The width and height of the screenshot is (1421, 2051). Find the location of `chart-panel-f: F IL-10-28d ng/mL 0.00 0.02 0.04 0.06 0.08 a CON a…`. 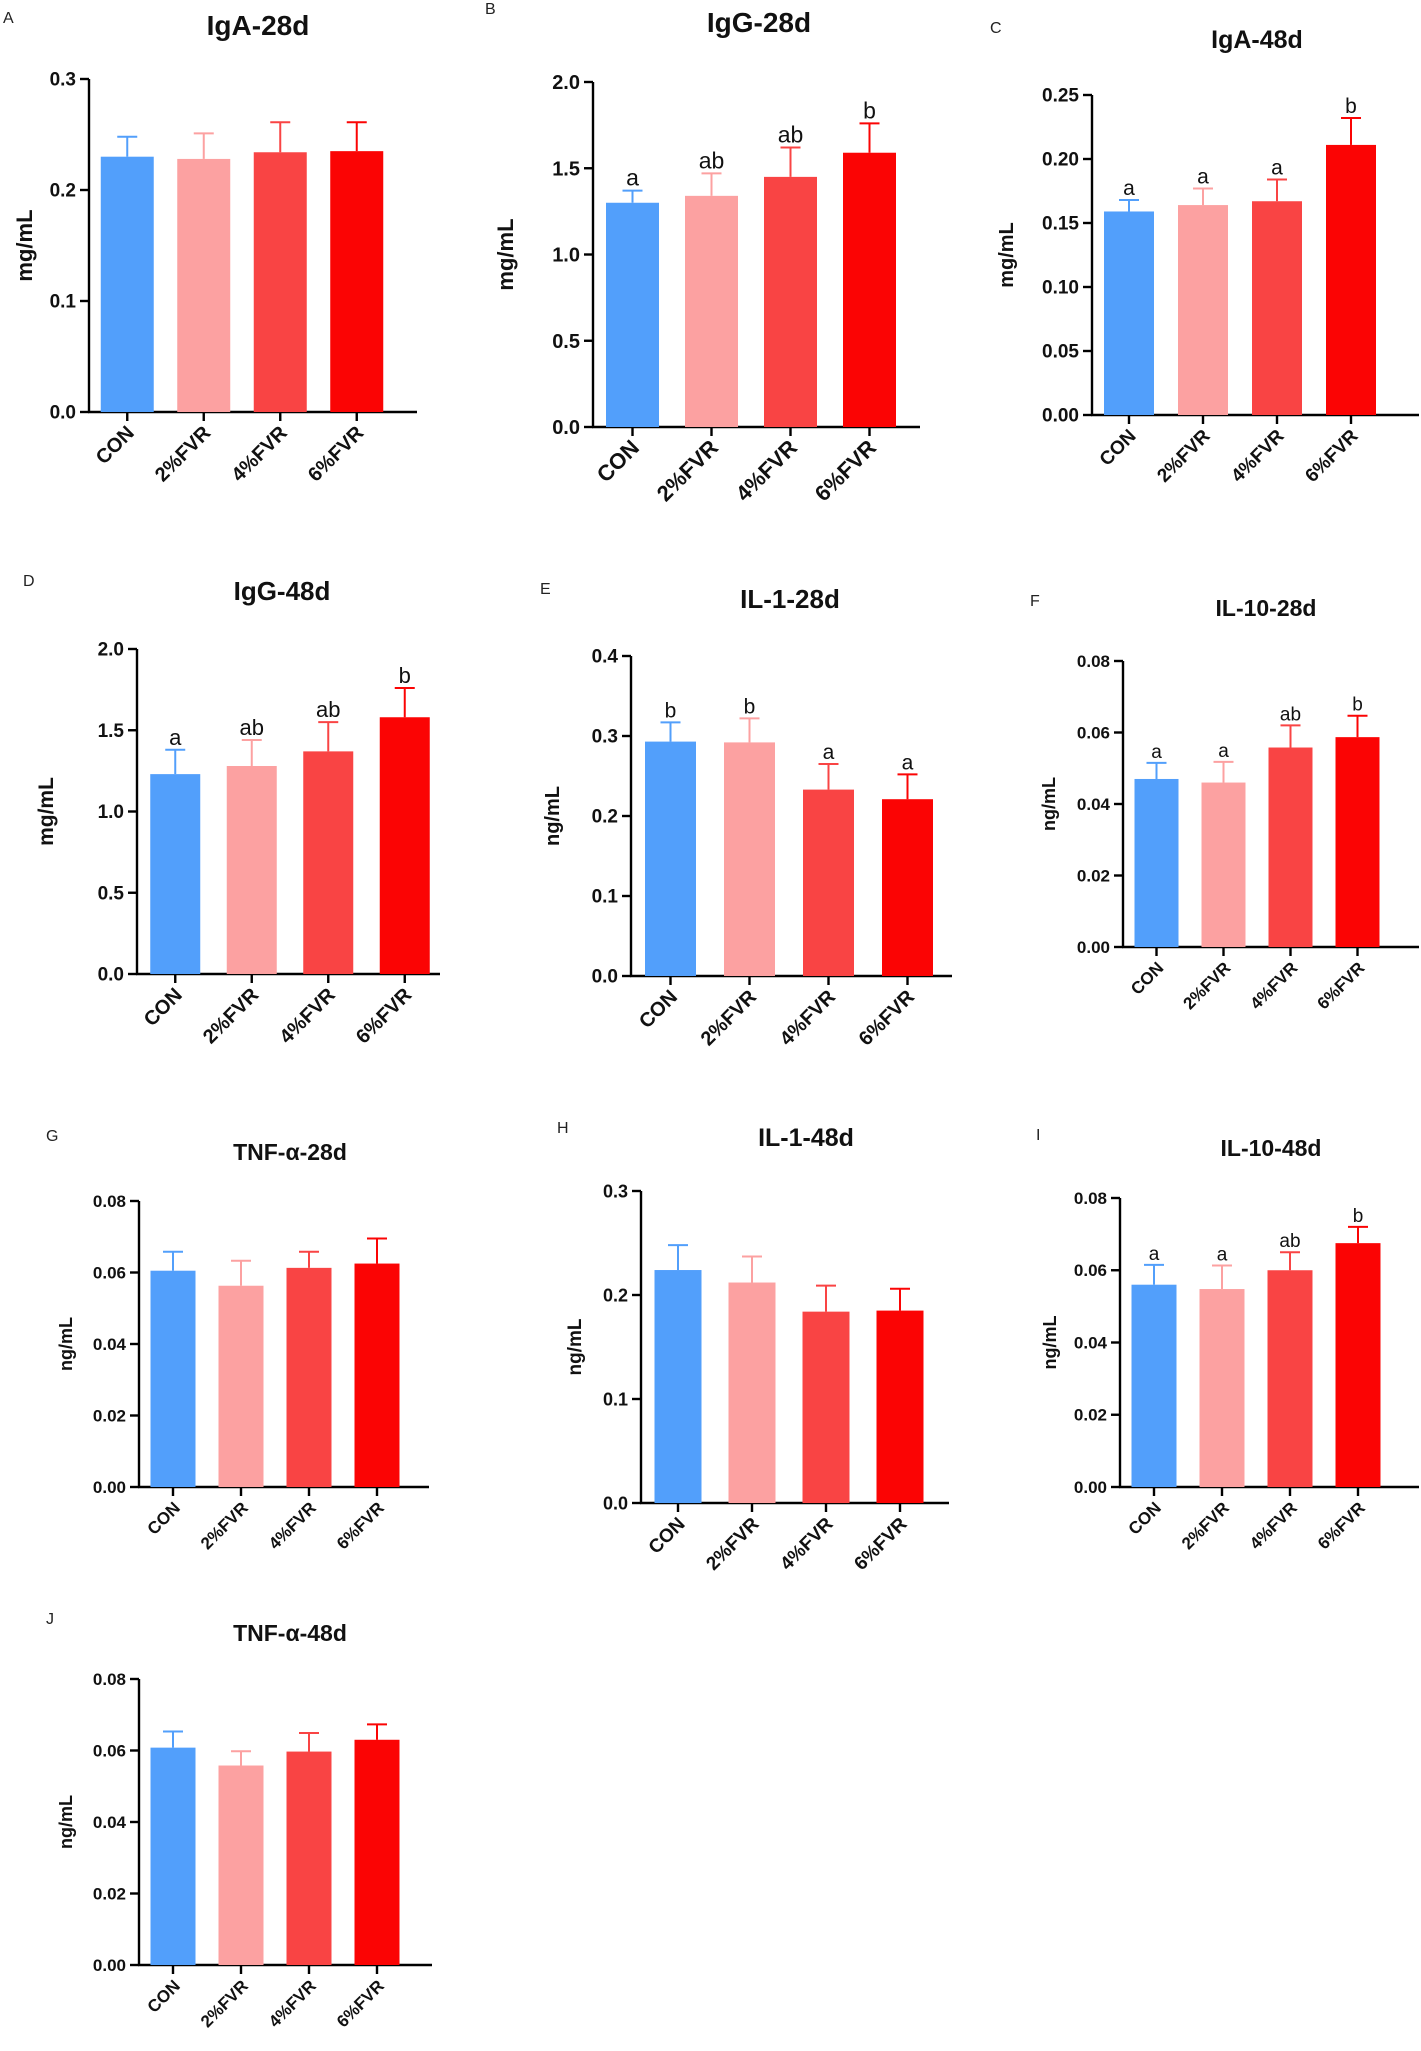

chart-panel-f: F IL-10-28d ng/mL 0.00 0.02 0.04 0.06 0.08 a CON a… is located at coordinates (1224, 803).